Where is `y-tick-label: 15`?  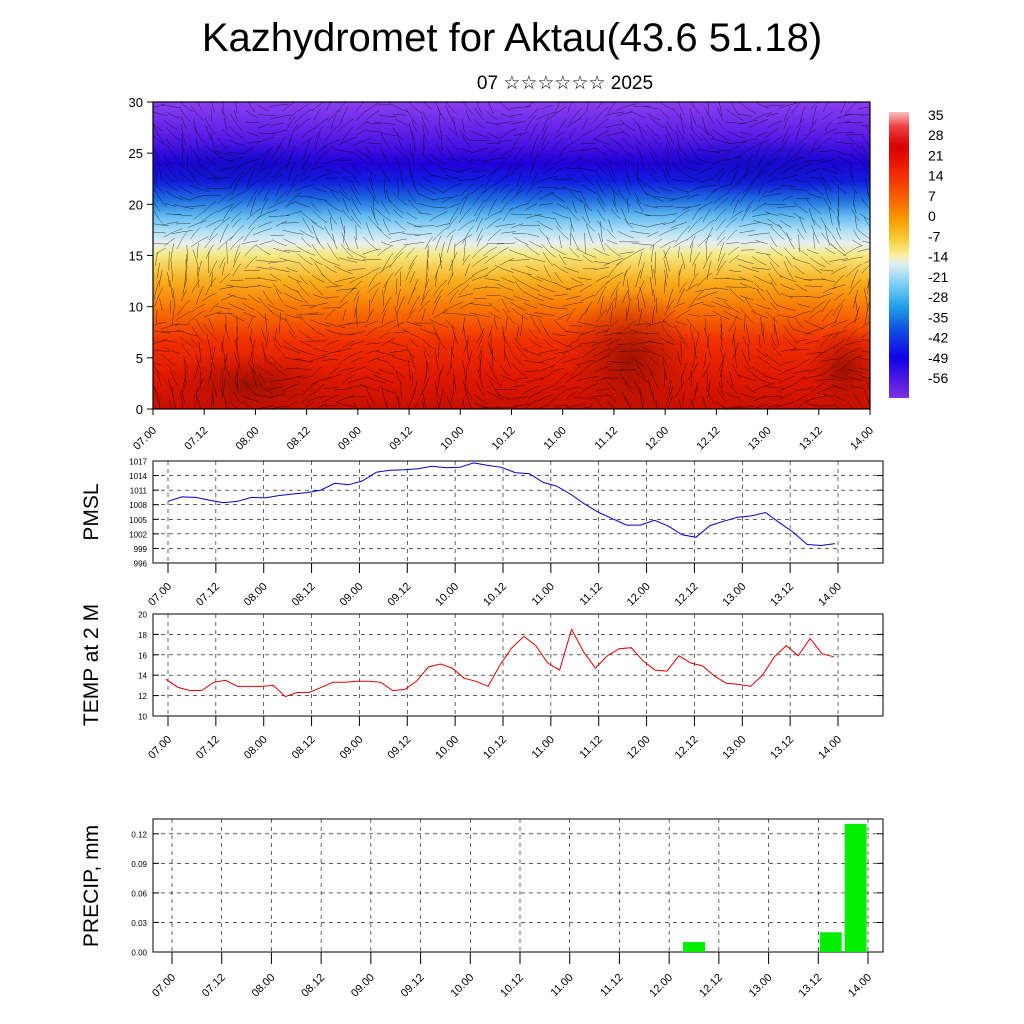 y-tick-label: 15 is located at coordinates (136, 256).